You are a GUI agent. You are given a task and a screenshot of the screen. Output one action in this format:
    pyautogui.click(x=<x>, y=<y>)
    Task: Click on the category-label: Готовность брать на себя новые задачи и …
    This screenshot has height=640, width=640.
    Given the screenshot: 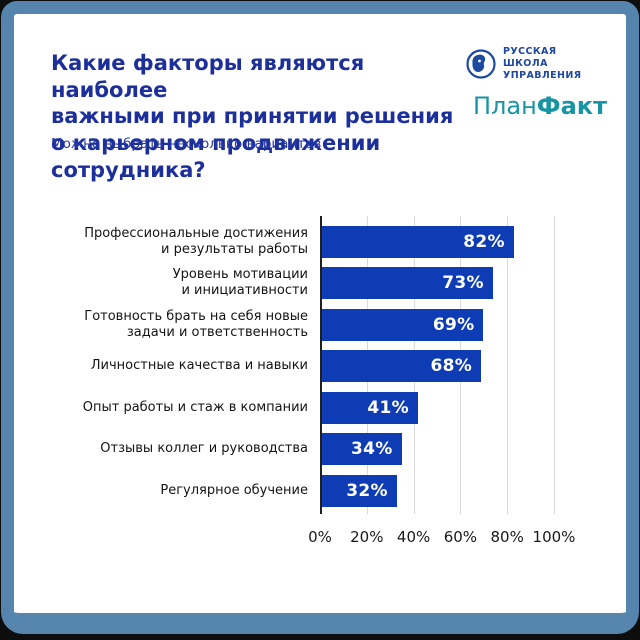 What is the action you would take?
    pyautogui.click(x=196, y=324)
    